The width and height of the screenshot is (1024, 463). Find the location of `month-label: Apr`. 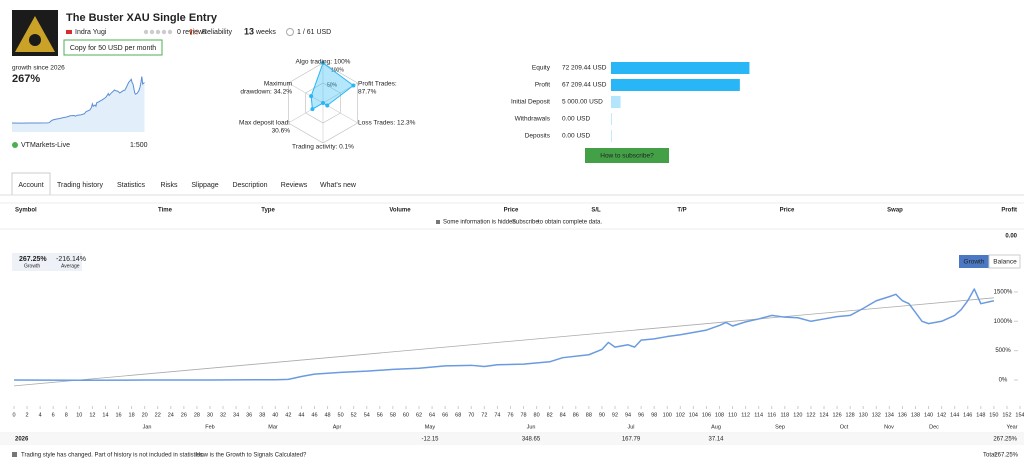

month-label: Apr is located at coordinates (337, 427).